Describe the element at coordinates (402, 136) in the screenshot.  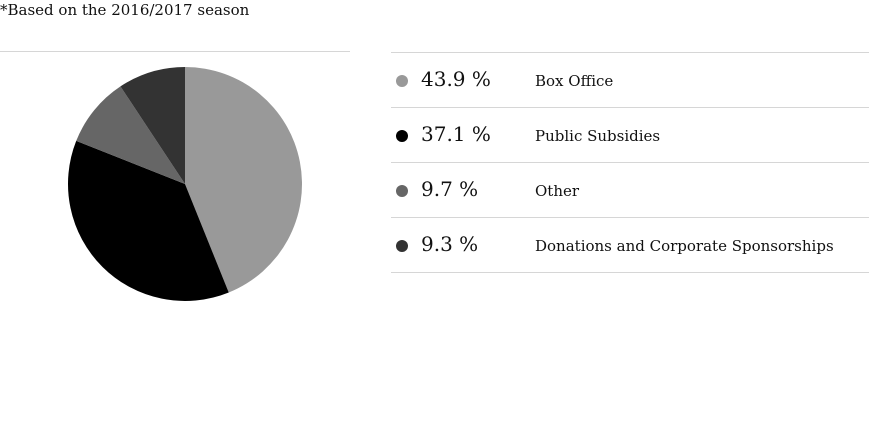
I see `legend-swatch-public-subsidies` at that location.